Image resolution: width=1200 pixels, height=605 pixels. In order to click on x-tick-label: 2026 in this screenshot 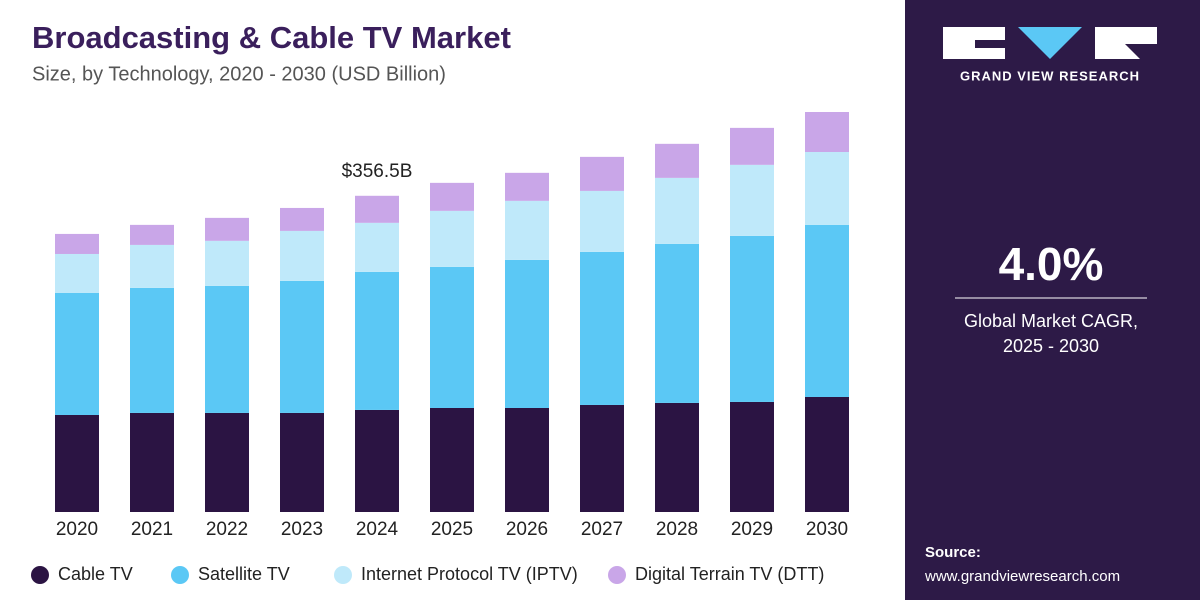, I will do `click(527, 529)`.